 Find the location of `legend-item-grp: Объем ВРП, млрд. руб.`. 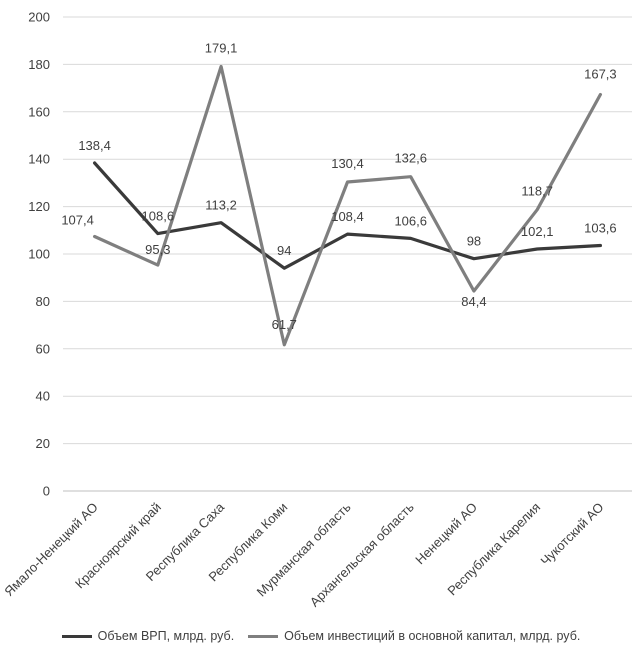

legend-item-grp: Объем ВРП, млрд. руб. is located at coordinates (148, 636).